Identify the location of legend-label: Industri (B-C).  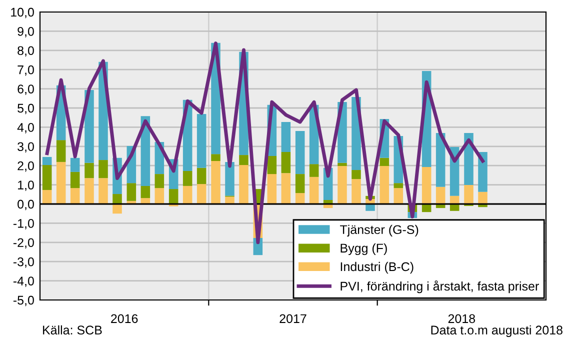
(377, 268).